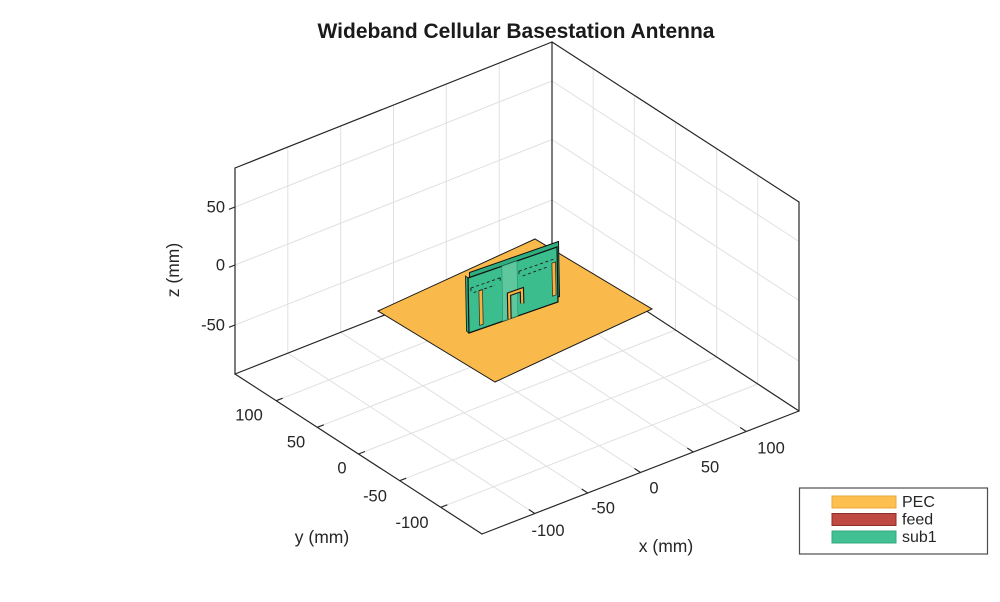 The image size is (1000, 602). Describe the element at coordinates (220, 266) in the screenshot. I see `z-tick-label: 0` at that location.